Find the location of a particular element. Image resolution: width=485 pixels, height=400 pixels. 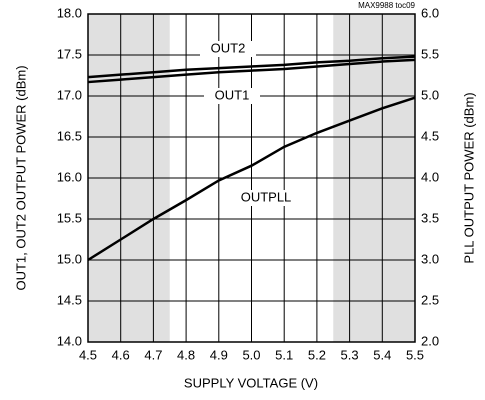

series-label: OUT1 is located at coordinates (232, 94).